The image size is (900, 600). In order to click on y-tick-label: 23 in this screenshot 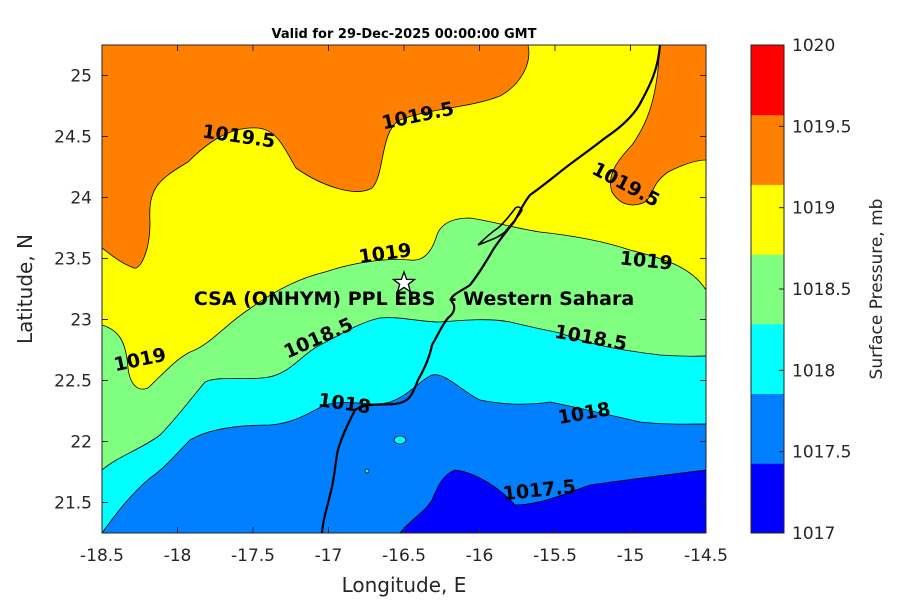, I will do `click(81, 321)`.